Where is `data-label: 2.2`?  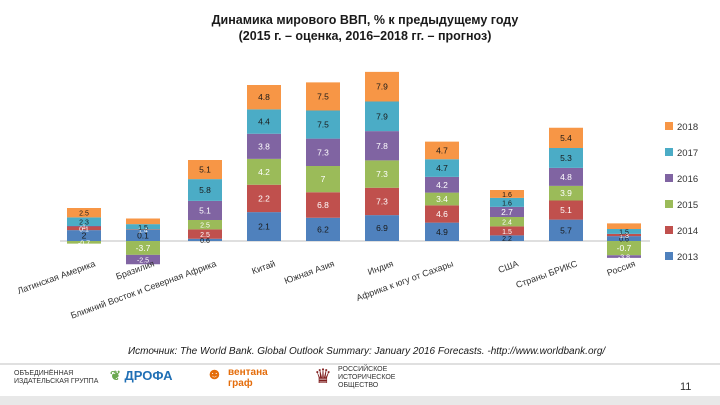 data-label: 2.2 is located at coordinates (264, 198).